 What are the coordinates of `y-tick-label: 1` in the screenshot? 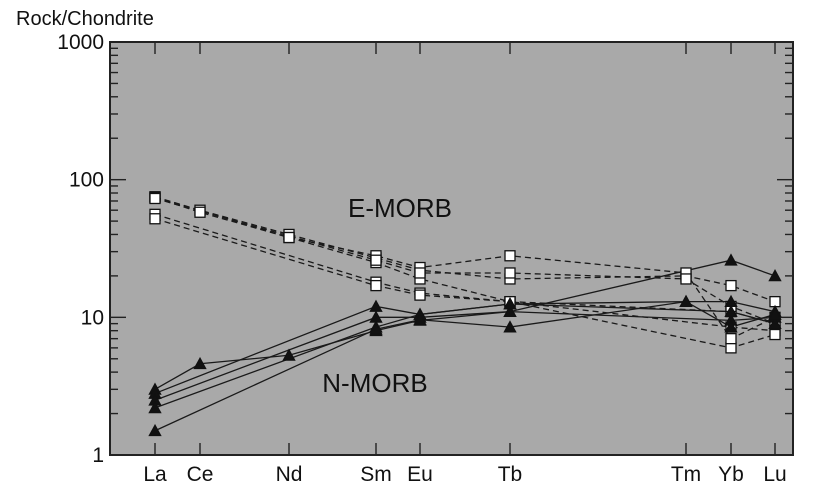 It's located at (98, 455).